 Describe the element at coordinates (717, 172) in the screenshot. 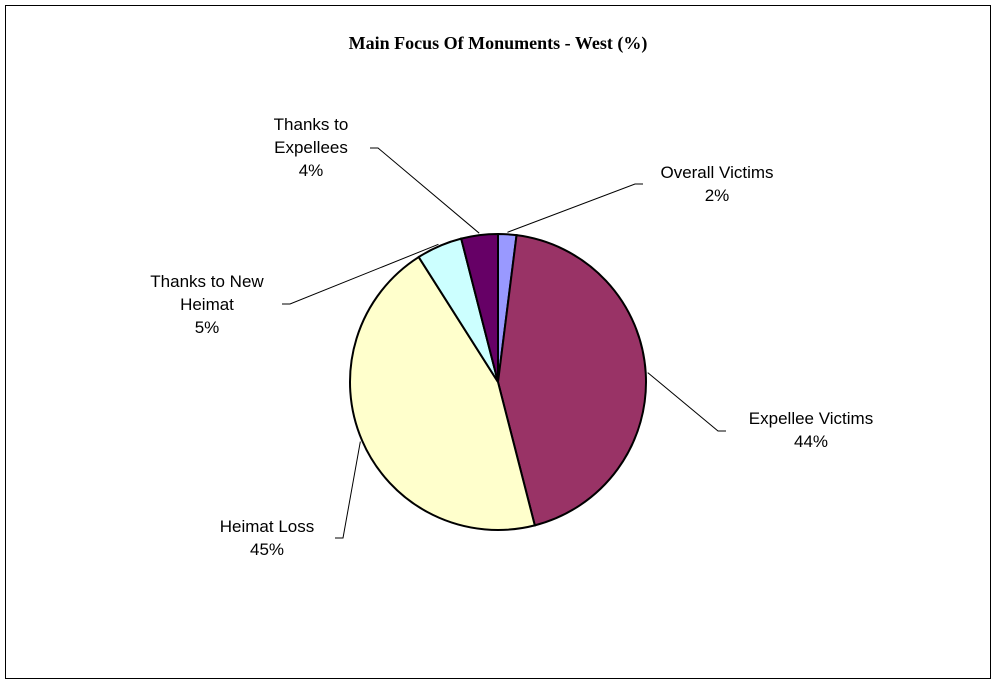

I see `category-label: Overall Victims` at that location.